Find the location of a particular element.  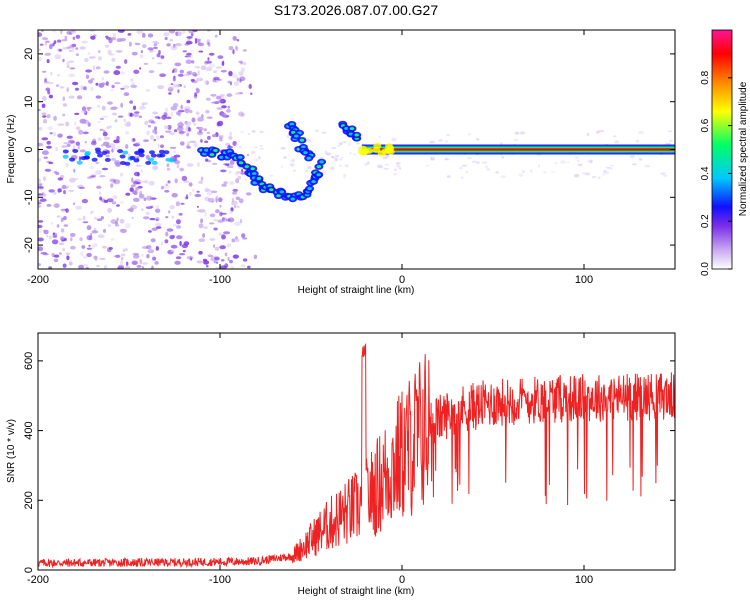

snr-xtick-label: 0 is located at coordinates (402, 580).